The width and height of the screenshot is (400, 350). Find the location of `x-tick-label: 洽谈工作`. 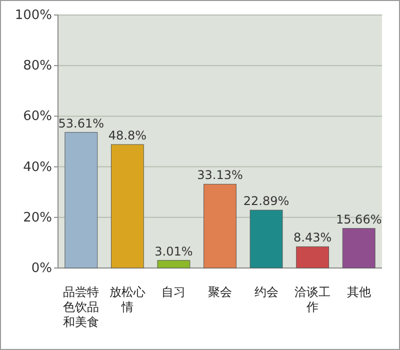

x-tick-label: 洽谈工作 is located at coordinates (312, 299).